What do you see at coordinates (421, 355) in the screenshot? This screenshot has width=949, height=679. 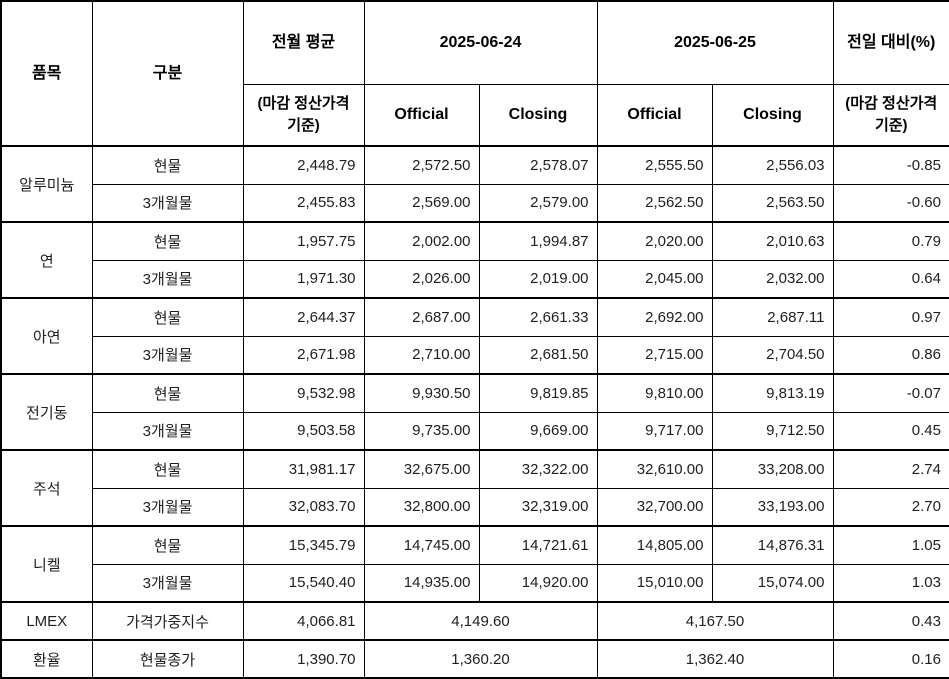 I see `d1-official-cell: 2,710.00` at bounding box center [421, 355].